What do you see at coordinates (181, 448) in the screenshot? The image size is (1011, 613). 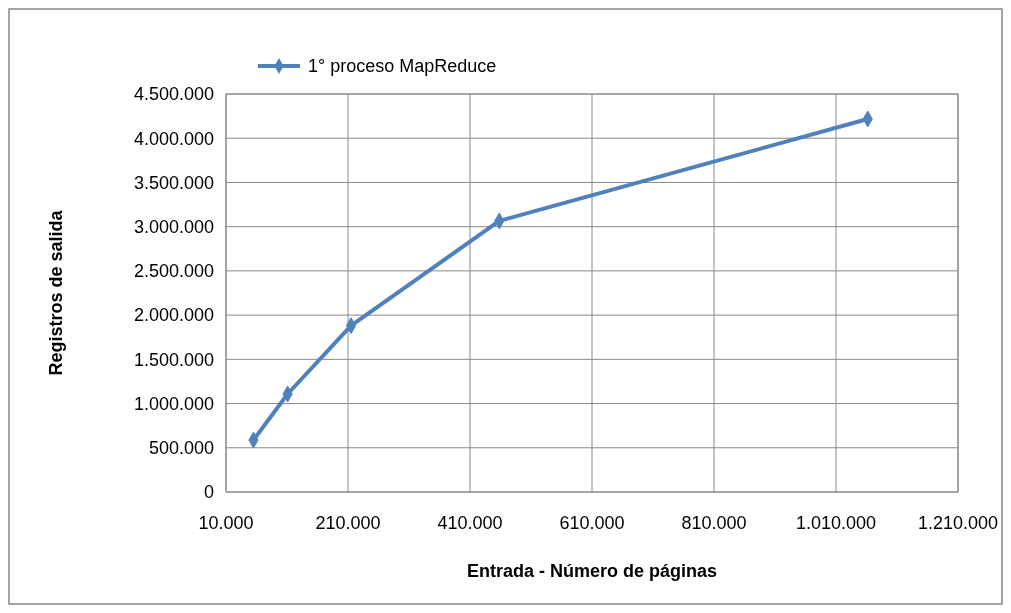 I see `y-tick-label: 500.000` at bounding box center [181, 448].